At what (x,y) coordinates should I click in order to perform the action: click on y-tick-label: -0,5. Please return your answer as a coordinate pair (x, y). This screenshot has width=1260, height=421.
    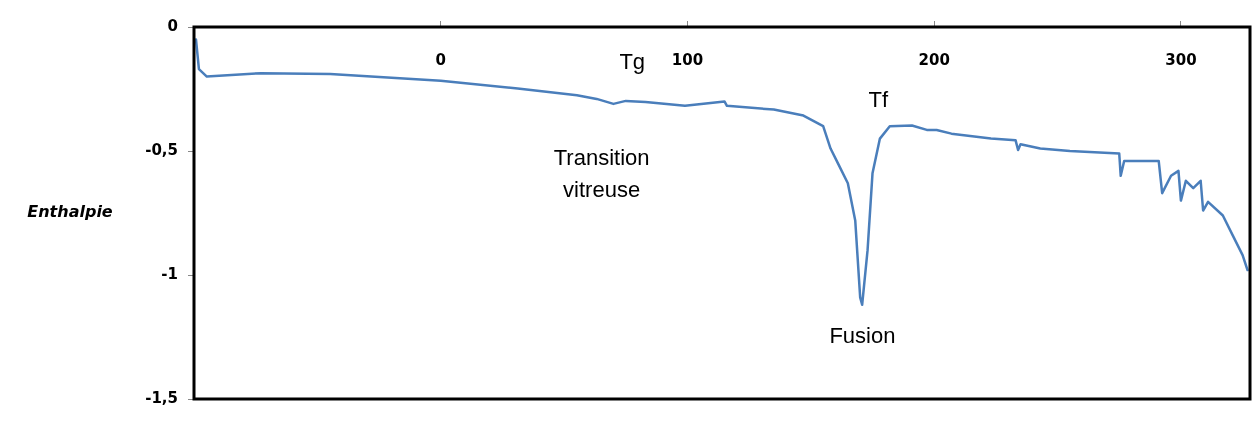
    Looking at the image, I should click on (161, 149).